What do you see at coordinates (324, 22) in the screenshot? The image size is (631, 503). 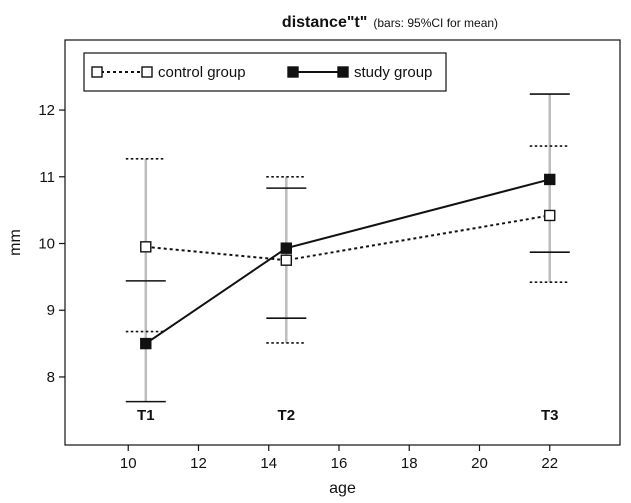 I see `chart-title: distance"t"` at bounding box center [324, 22].